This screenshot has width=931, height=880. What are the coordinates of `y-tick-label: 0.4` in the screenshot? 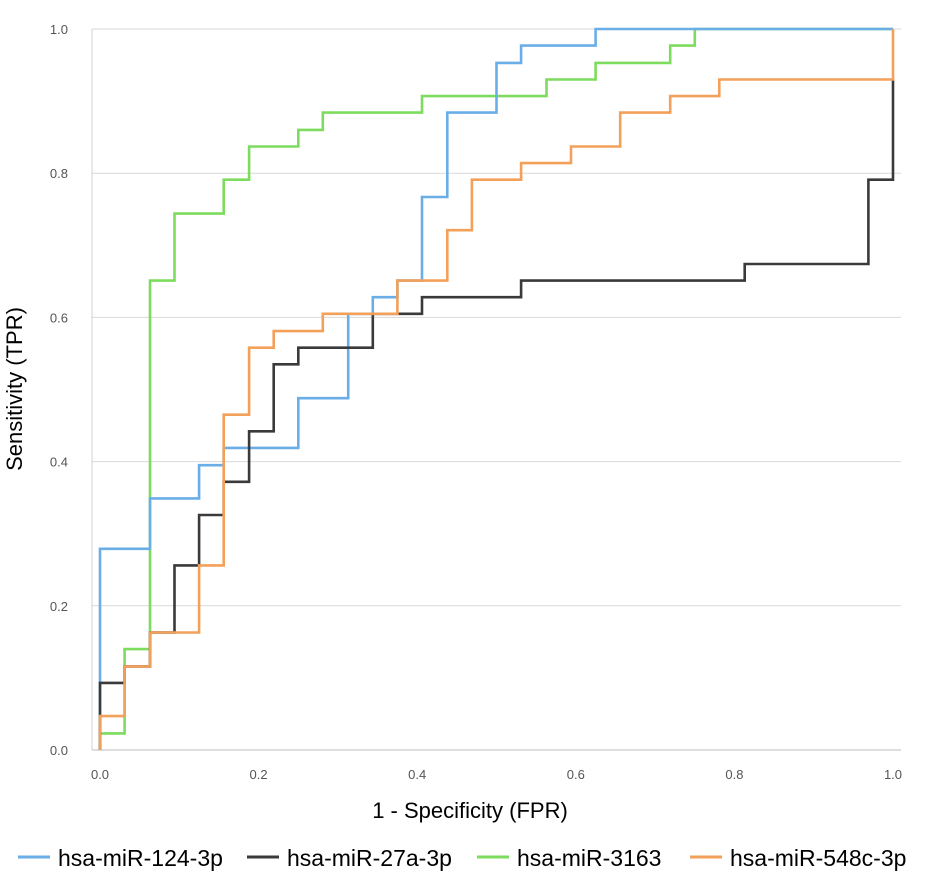 It's located at (59, 462).